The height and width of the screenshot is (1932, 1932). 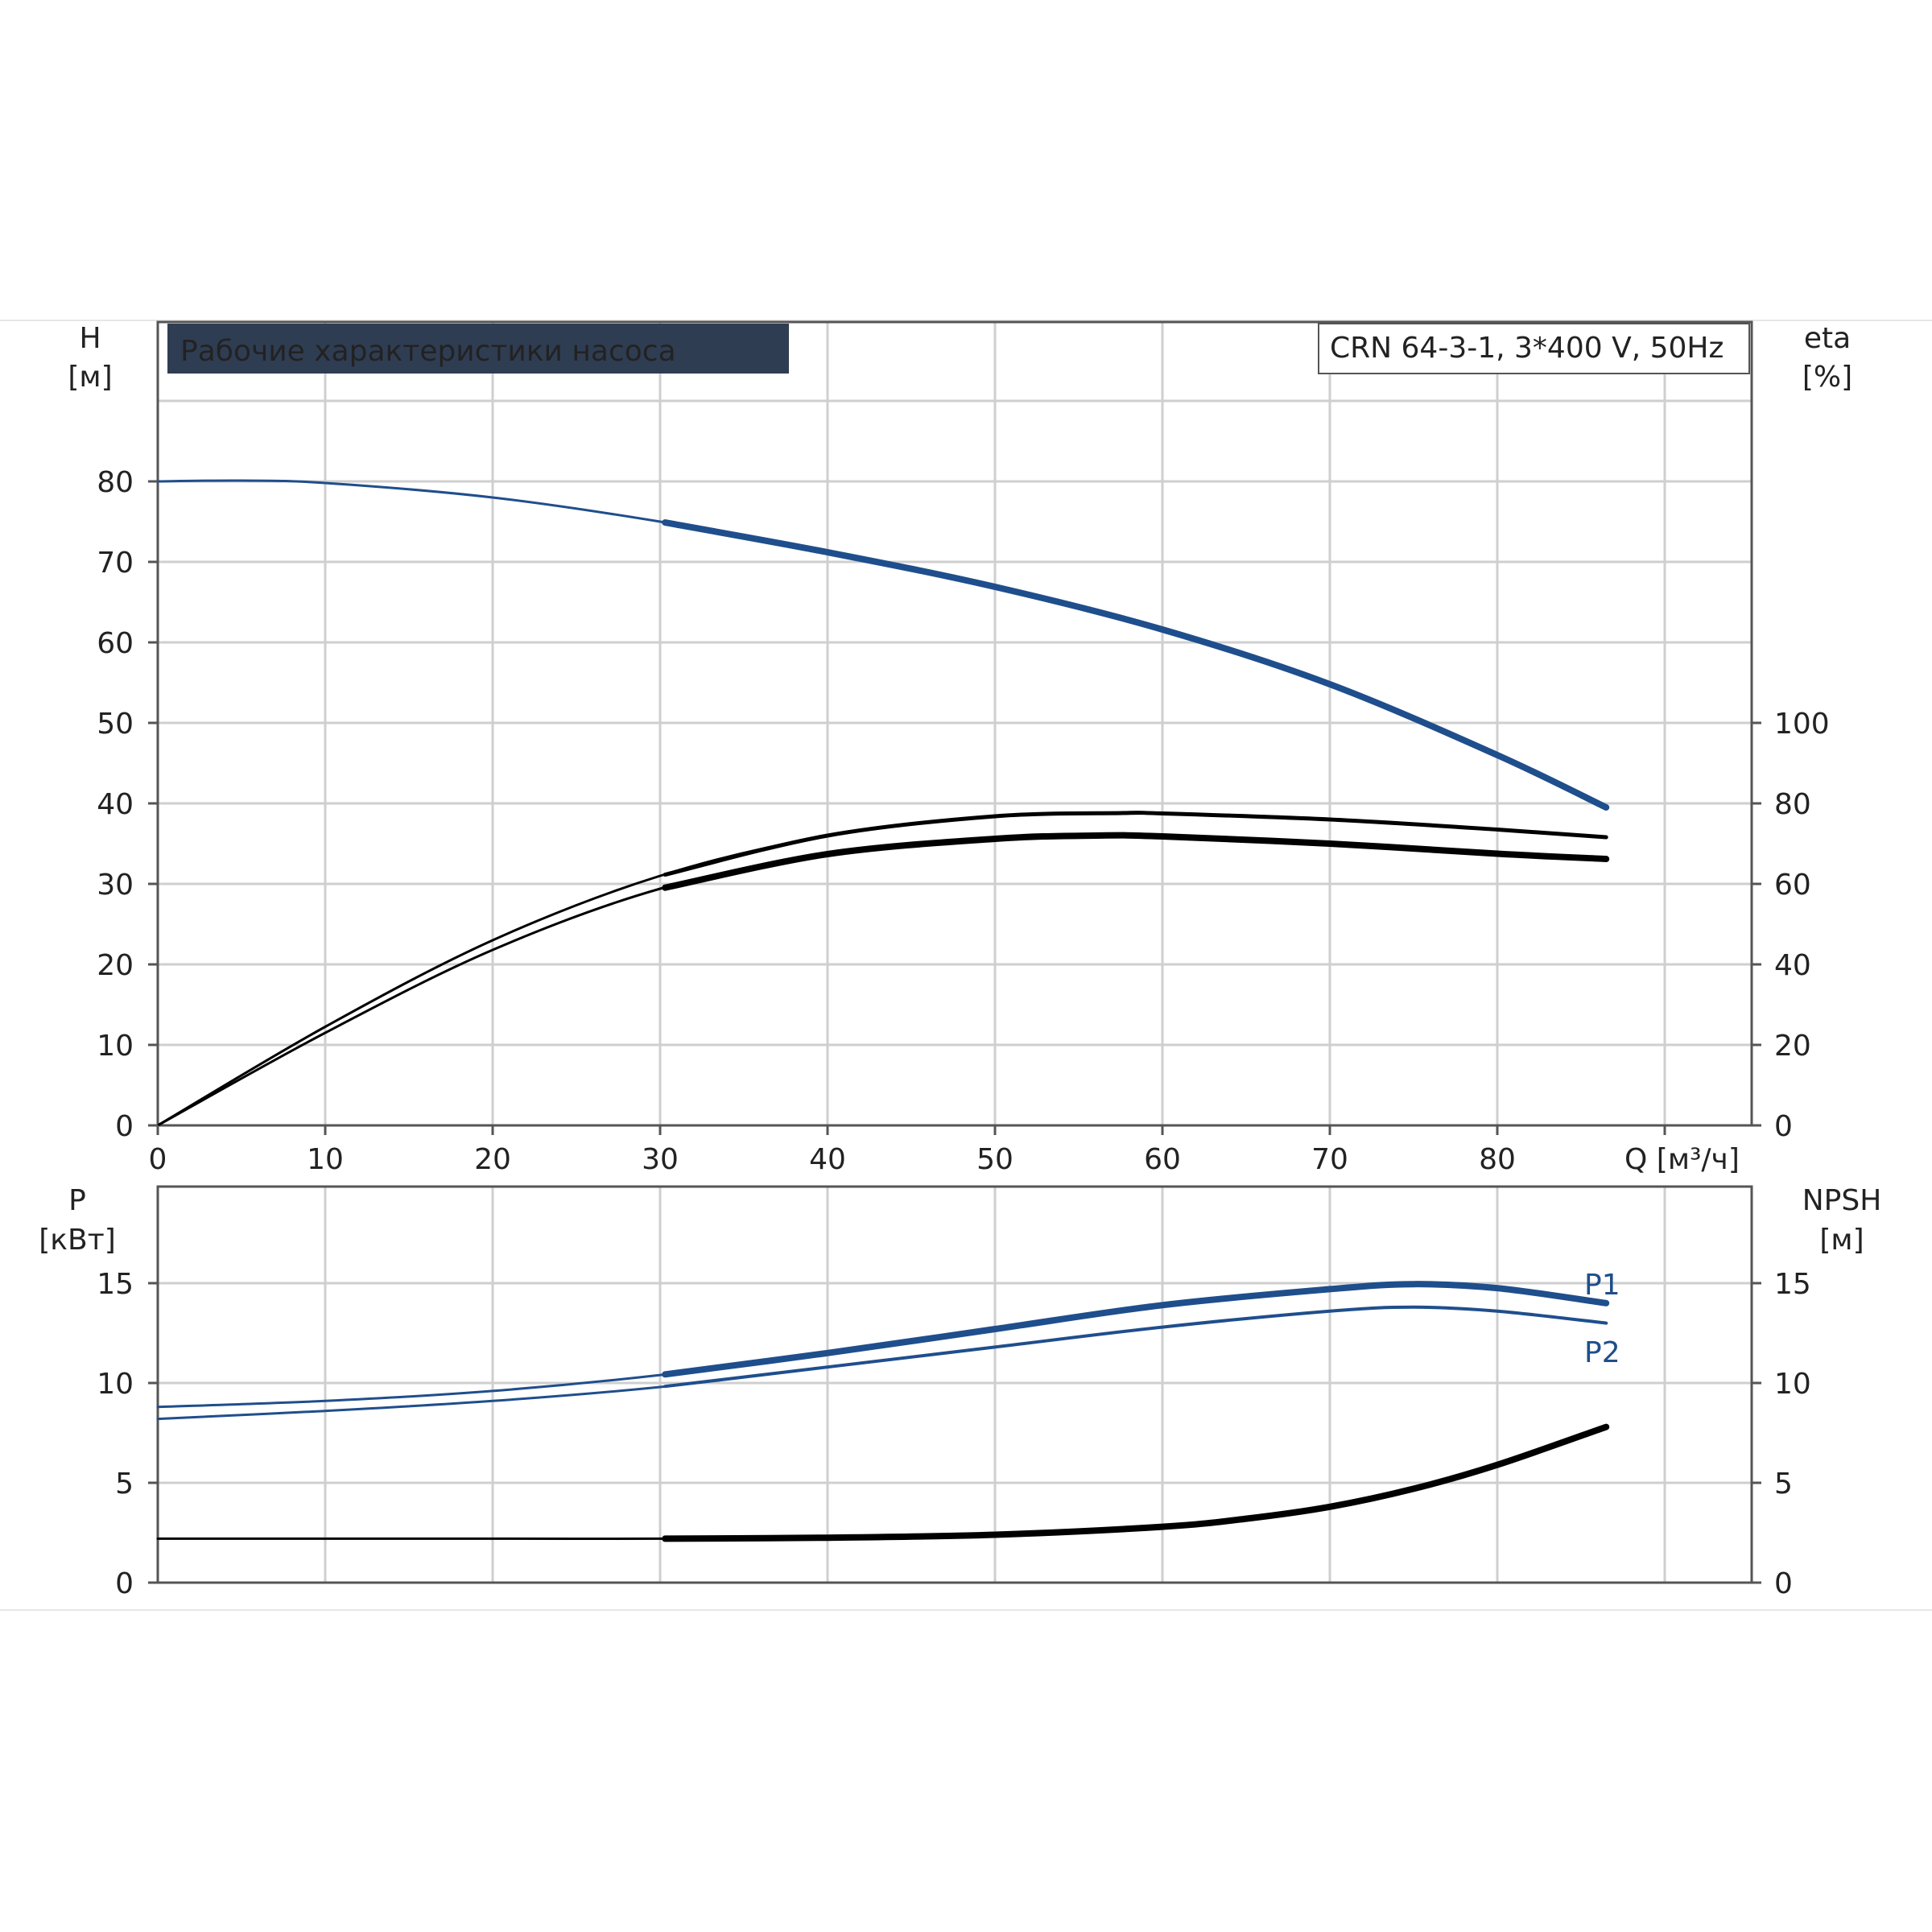 What do you see at coordinates (1783, 1583) in the screenshot?
I see `npsh-tick-label: 0` at bounding box center [1783, 1583].